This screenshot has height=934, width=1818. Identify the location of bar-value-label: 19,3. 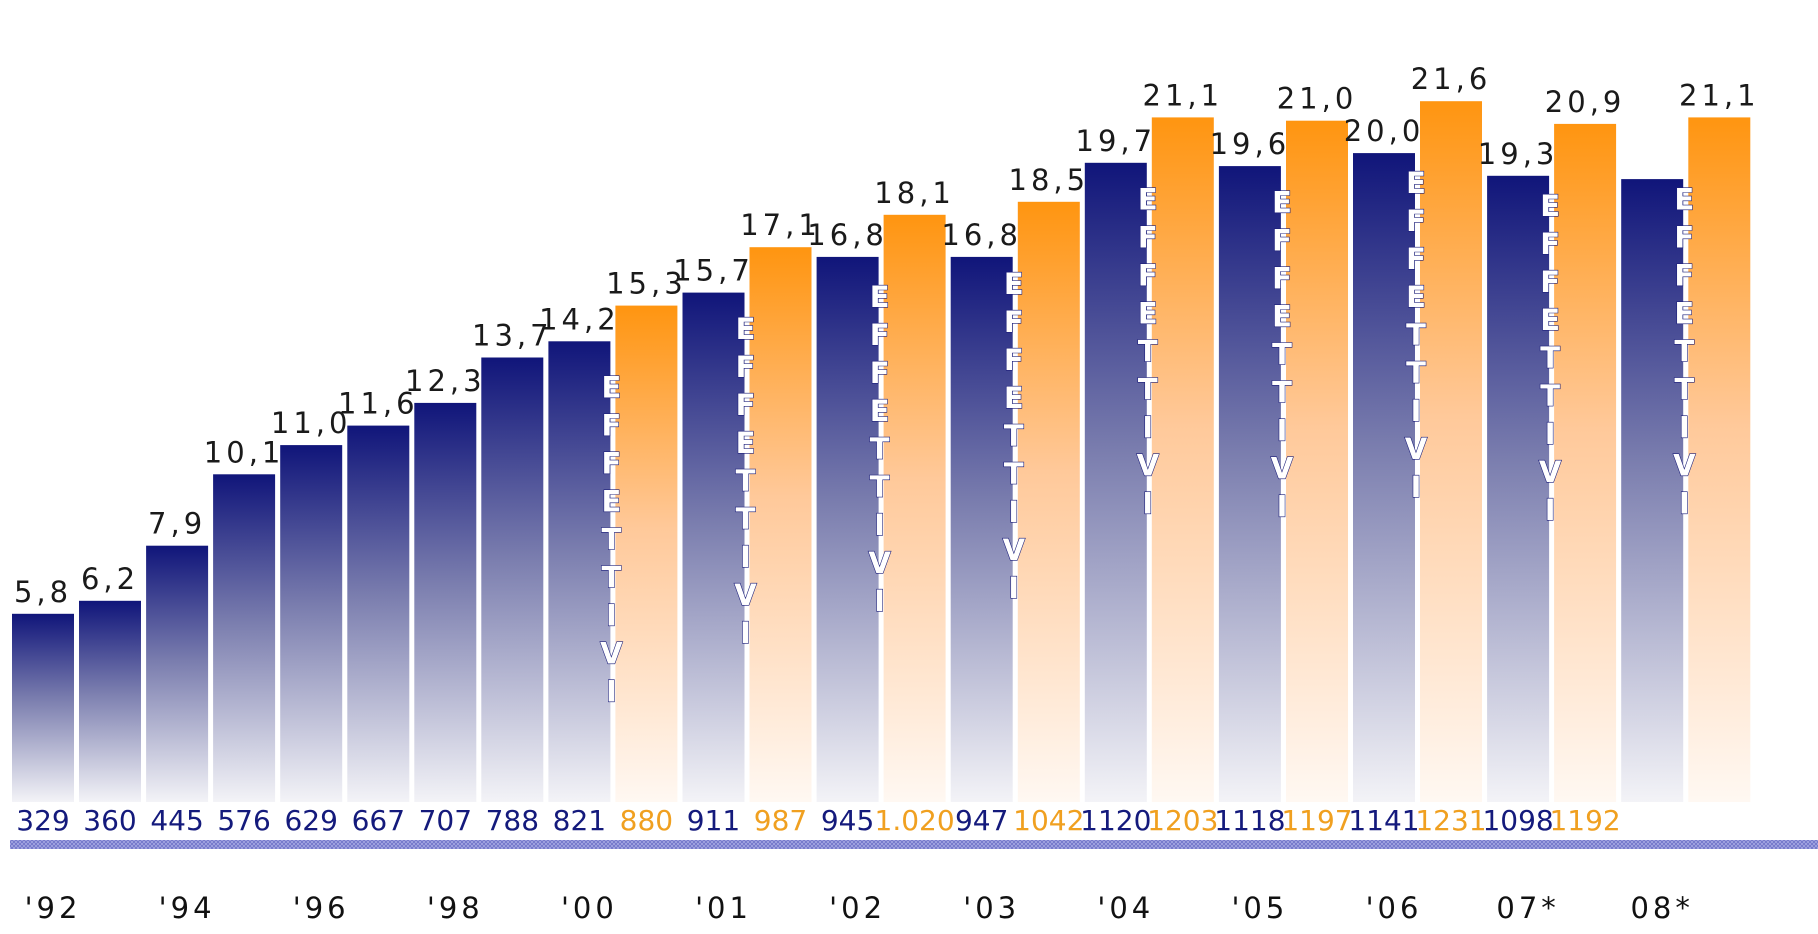
(1518, 154).